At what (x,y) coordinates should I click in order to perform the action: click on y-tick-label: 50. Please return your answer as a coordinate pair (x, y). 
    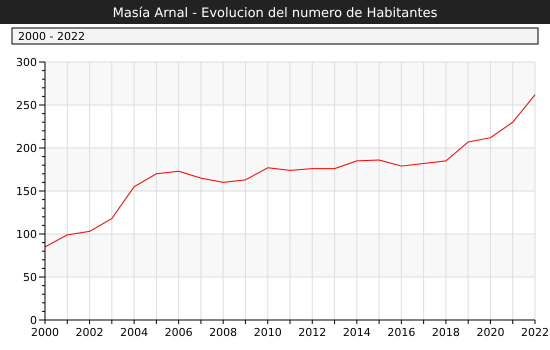
    Looking at the image, I should click on (30, 277).